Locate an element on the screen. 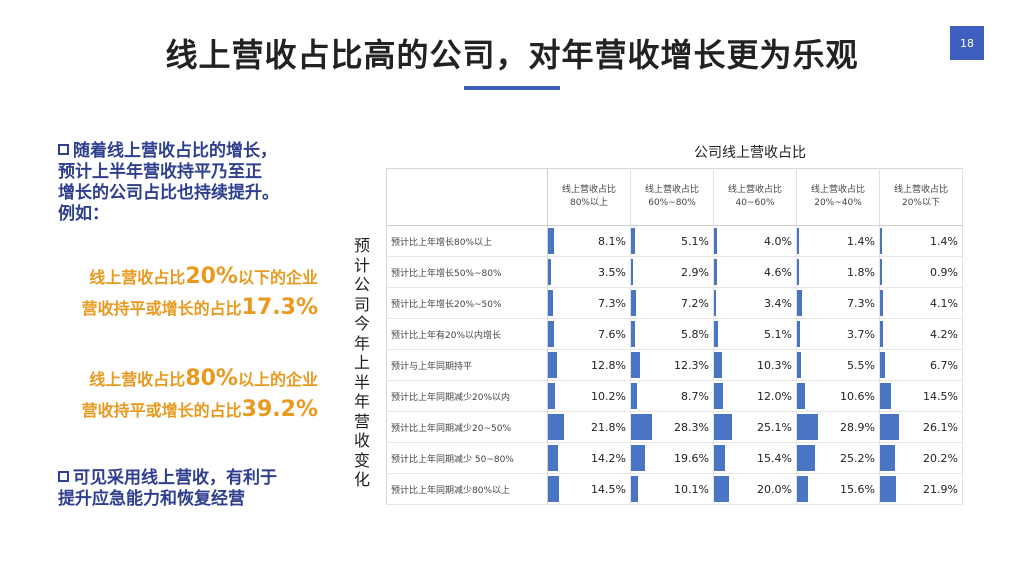  row-label: 预计比上年同期减少80%以上 is located at coordinates (467, 489).